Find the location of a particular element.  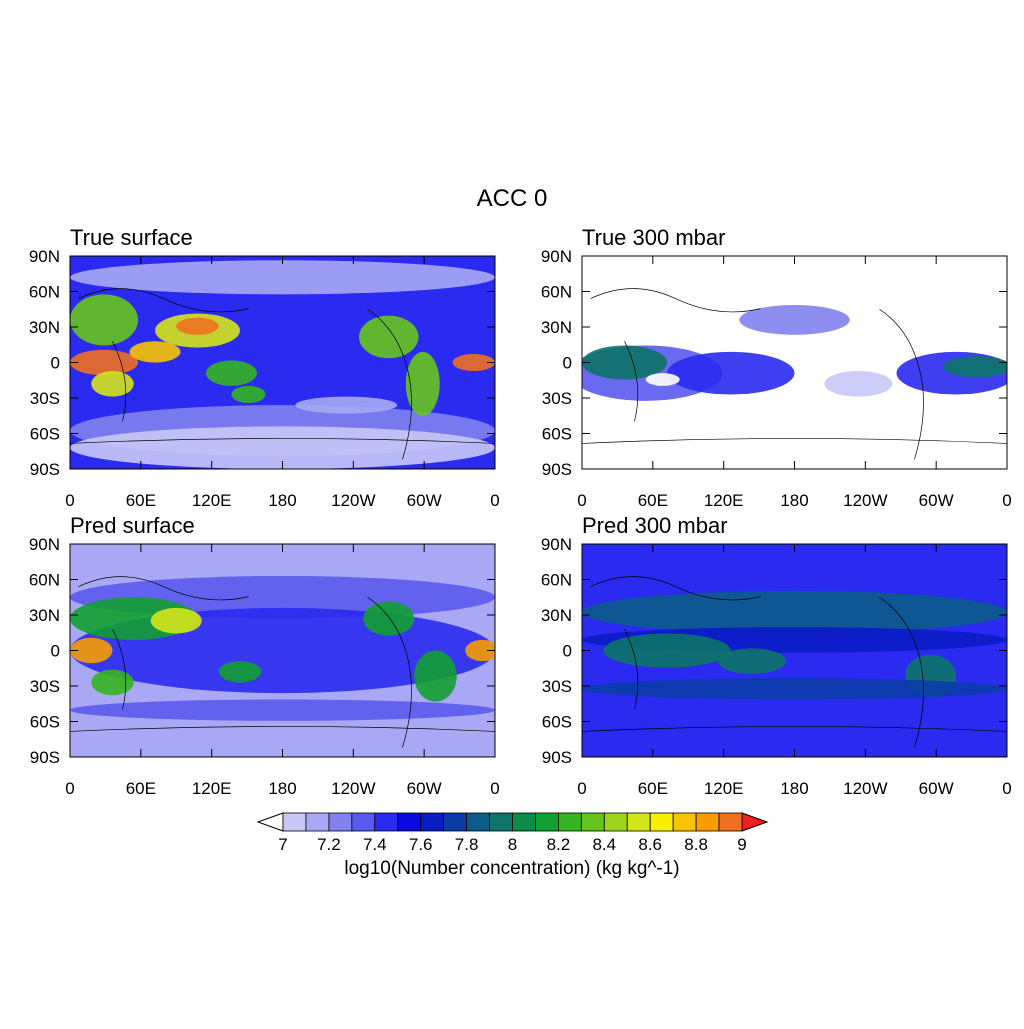

panel-title: True 300 mbar is located at coordinates (653, 237).